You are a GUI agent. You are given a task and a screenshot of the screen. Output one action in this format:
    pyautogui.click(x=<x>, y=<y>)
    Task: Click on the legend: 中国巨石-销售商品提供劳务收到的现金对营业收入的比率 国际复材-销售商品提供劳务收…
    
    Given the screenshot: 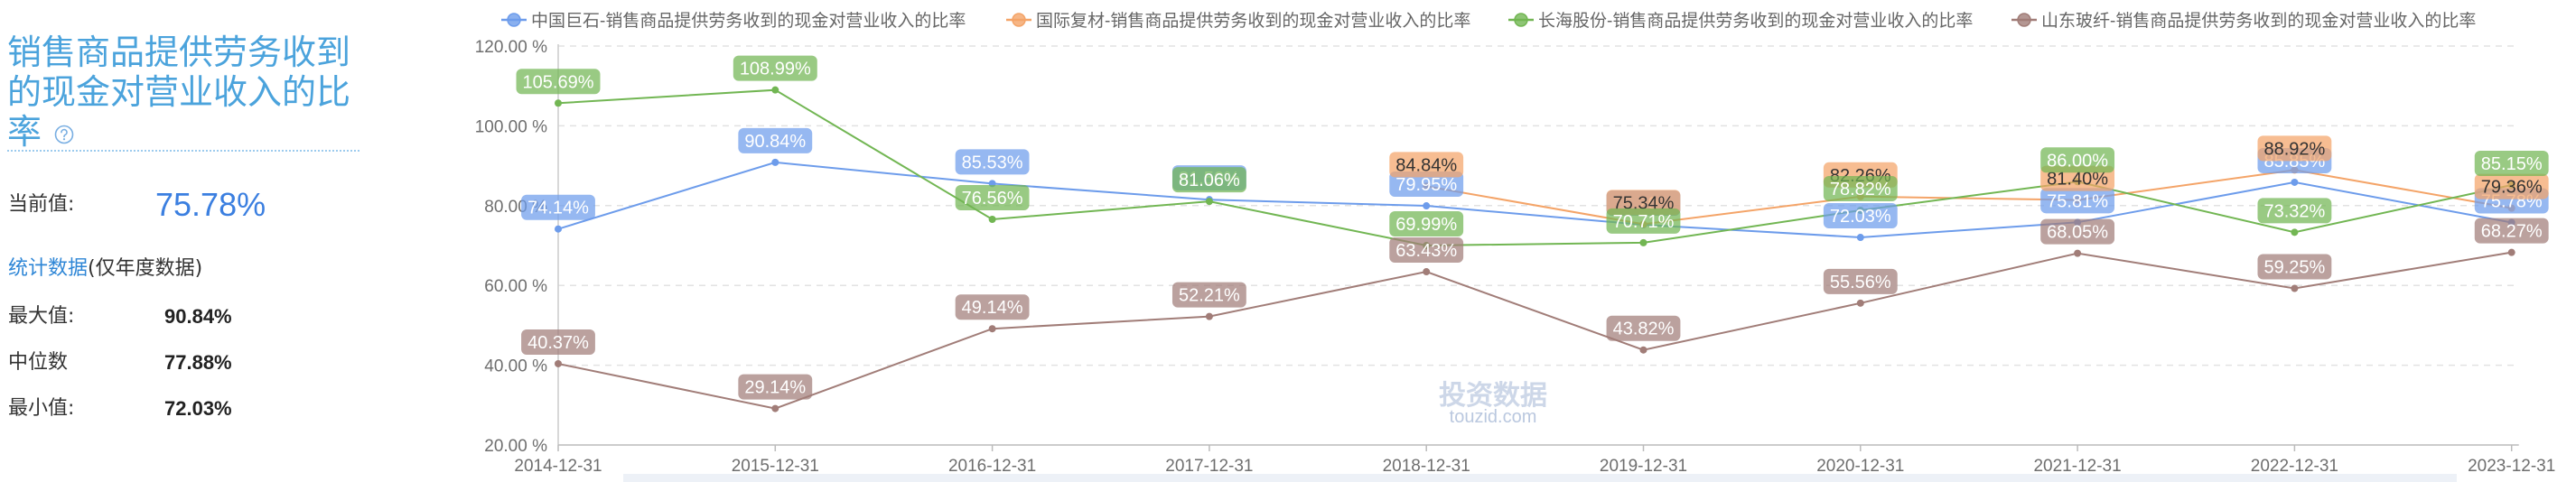 What is the action you would take?
    pyautogui.click(x=1488, y=21)
    